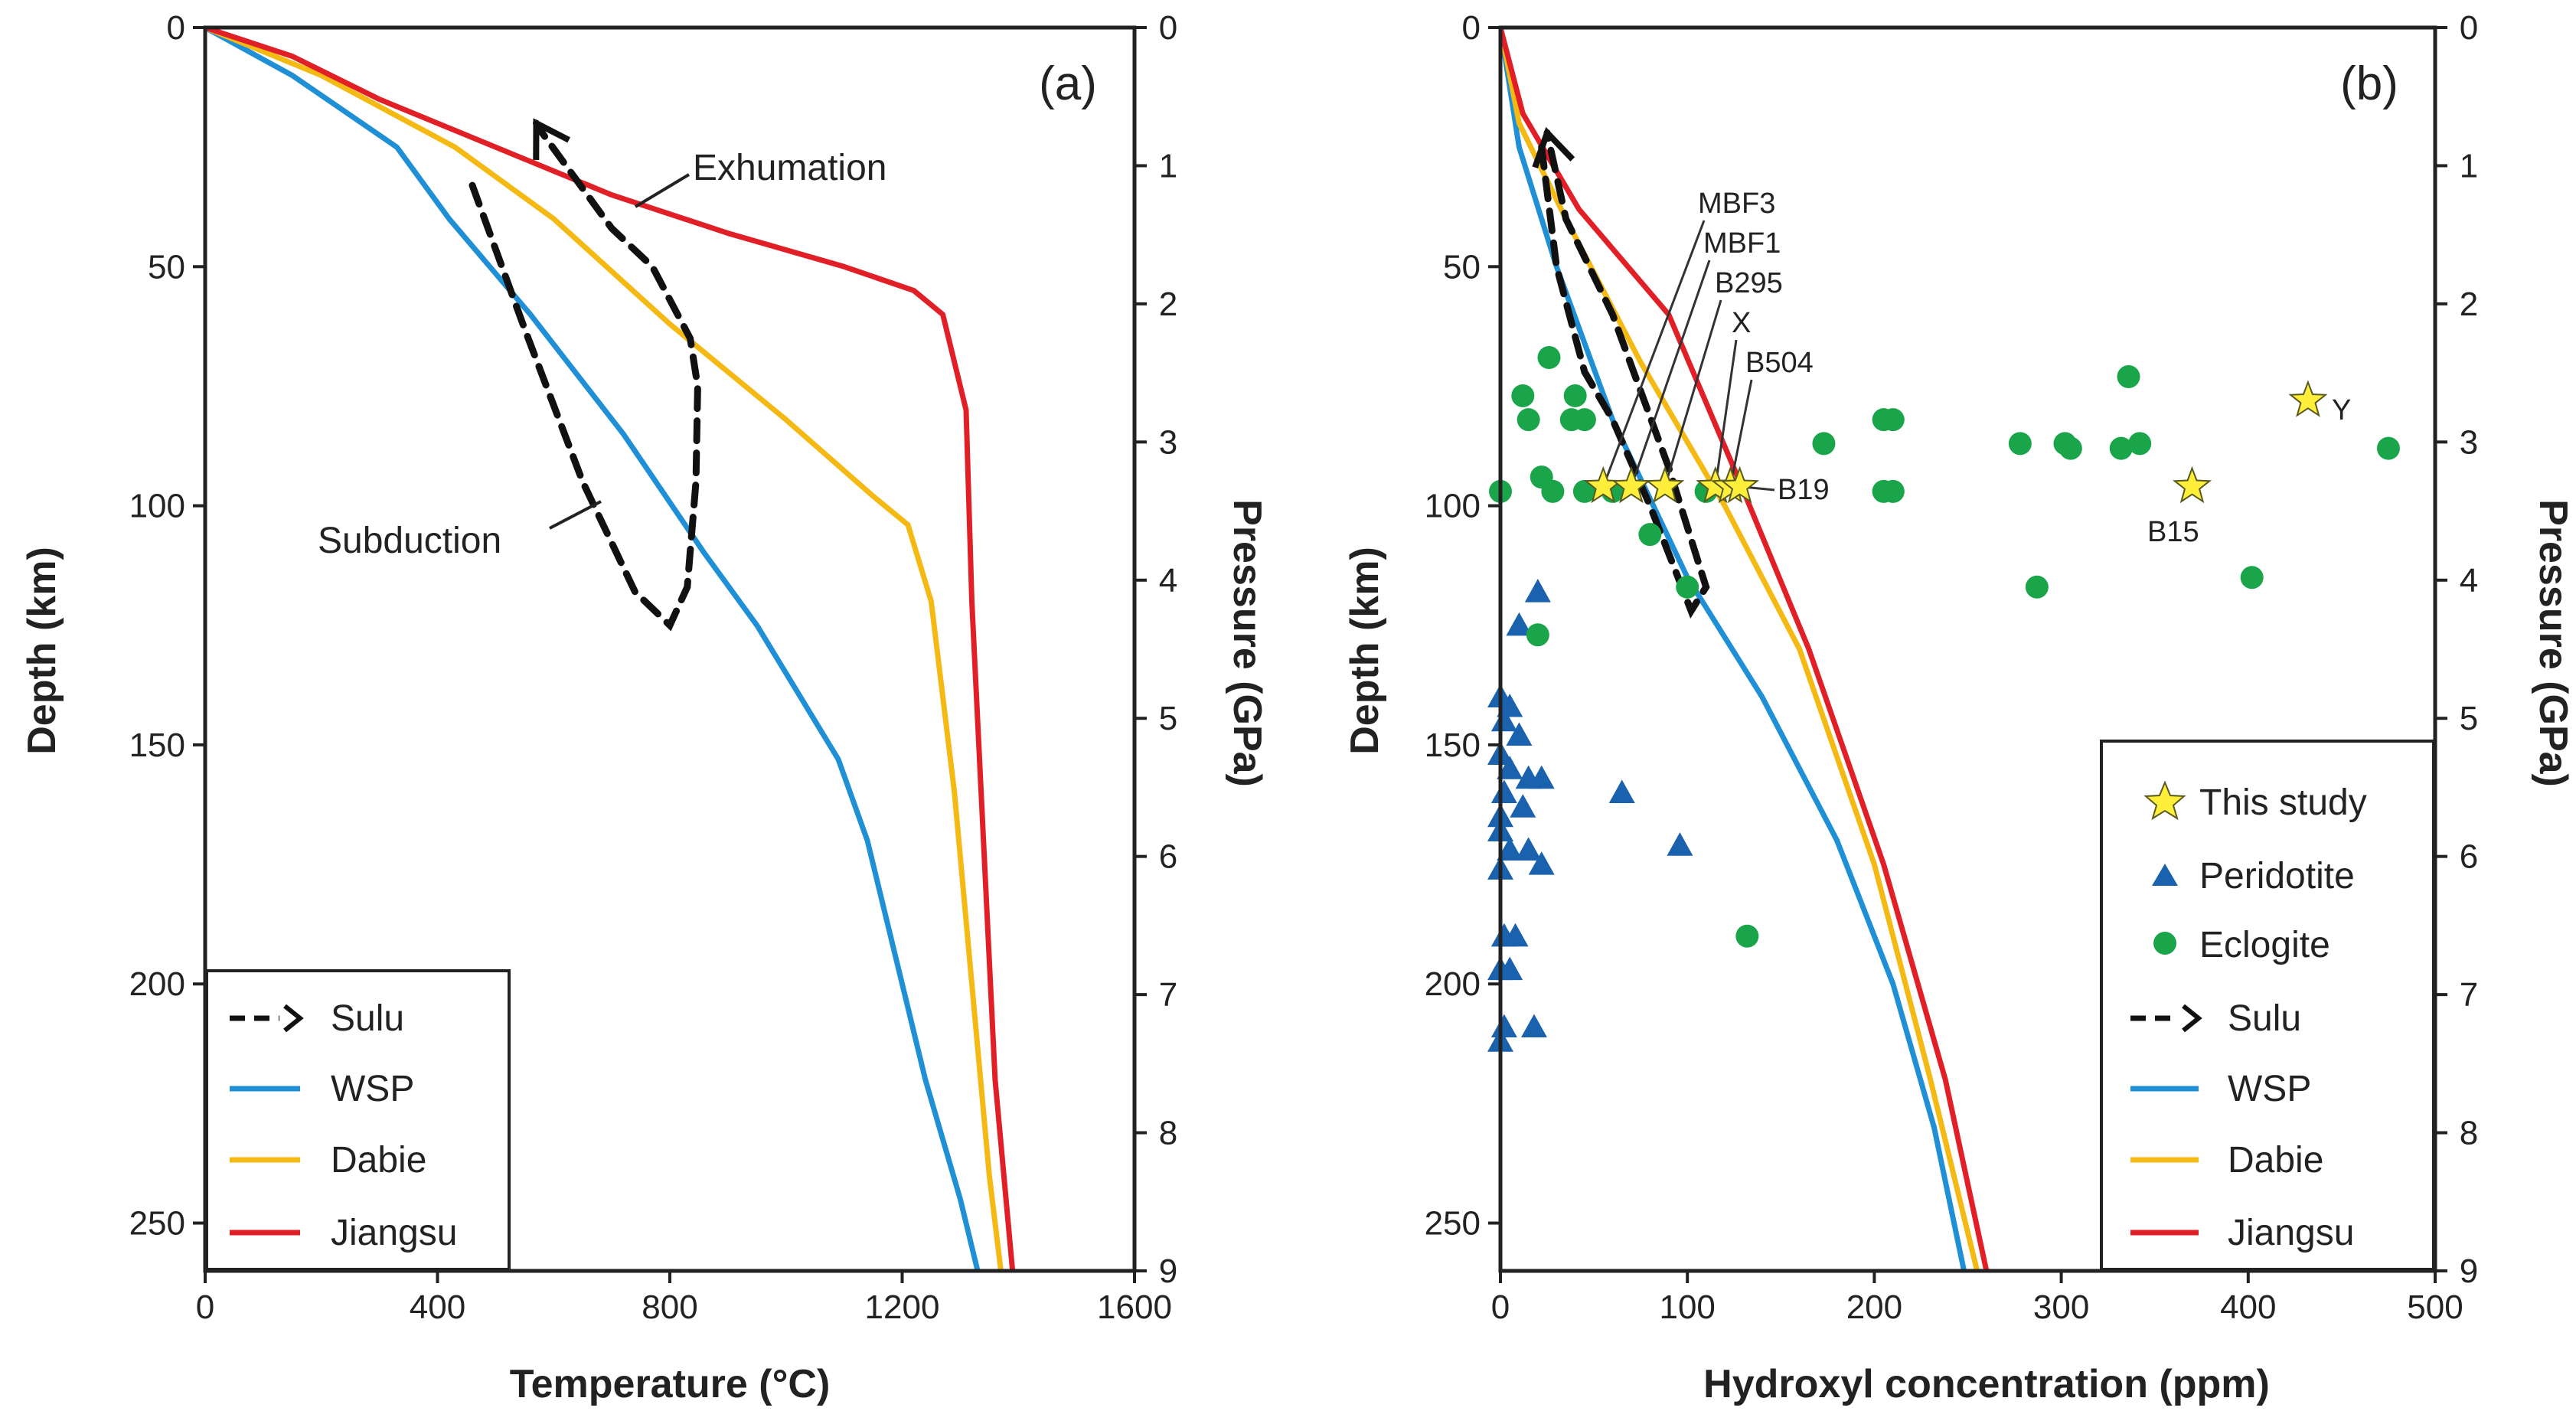 This screenshot has width=2576, height=1424. I want to click on b-label-b504: B504, so click(1779, 363).